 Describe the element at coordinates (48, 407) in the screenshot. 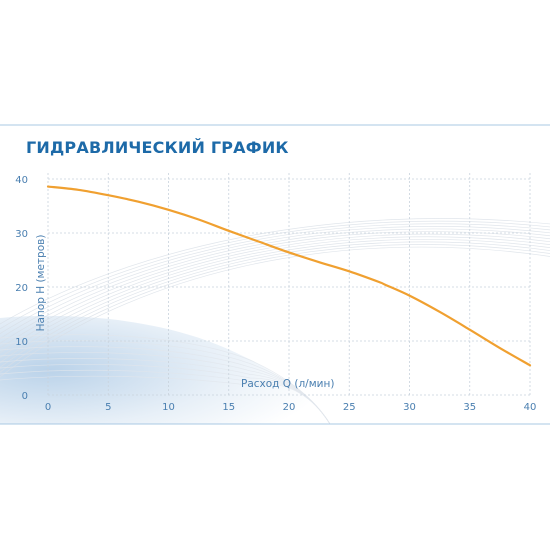

I see `x-tick-label: 0` at that location.